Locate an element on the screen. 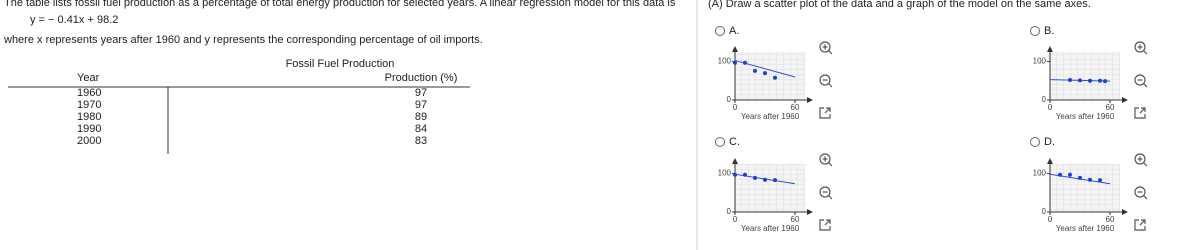 The width and height of the screenshot is (1200, 250). table-header: Year is located at coordinates (88, 78).